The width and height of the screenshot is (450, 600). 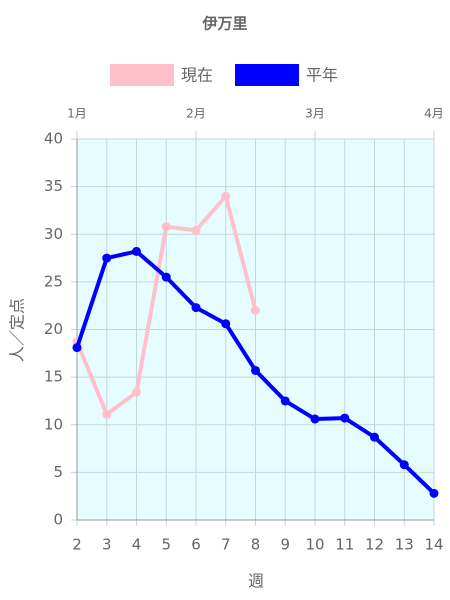 I want to click on chart-title: 伊万里, so click(x=224, y=24).